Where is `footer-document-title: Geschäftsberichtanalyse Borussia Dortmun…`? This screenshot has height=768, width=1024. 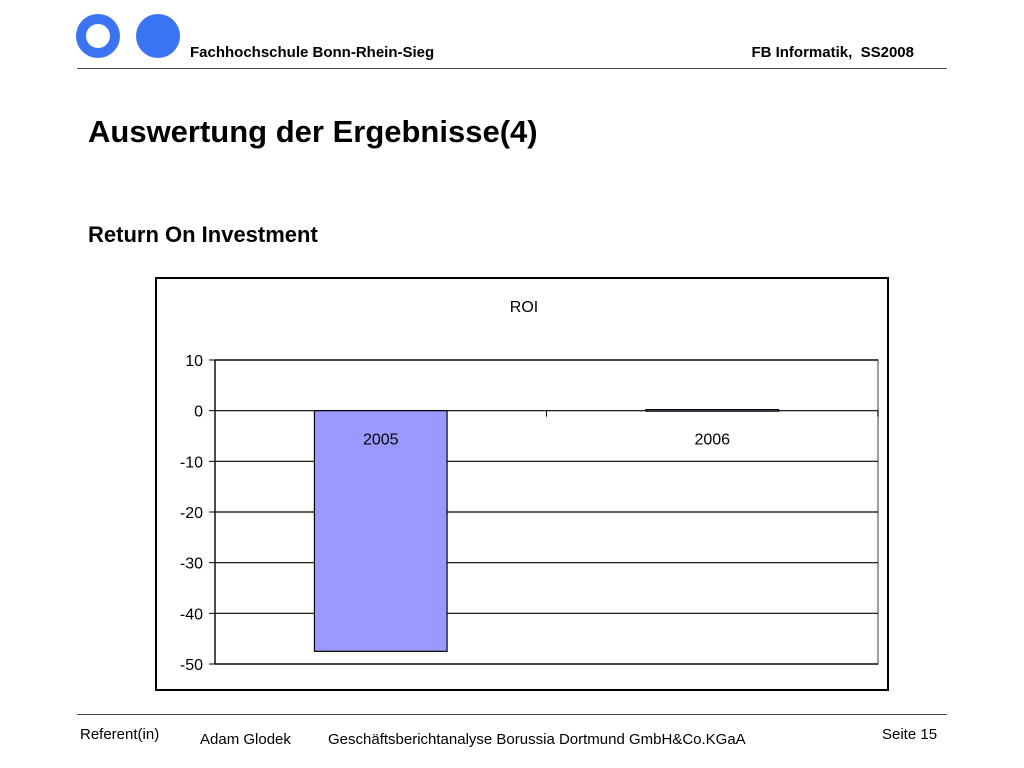
footer-document-title: Geschäftsberichtanalyse Borussia Dortmun… is located at coordinates (537, 739).